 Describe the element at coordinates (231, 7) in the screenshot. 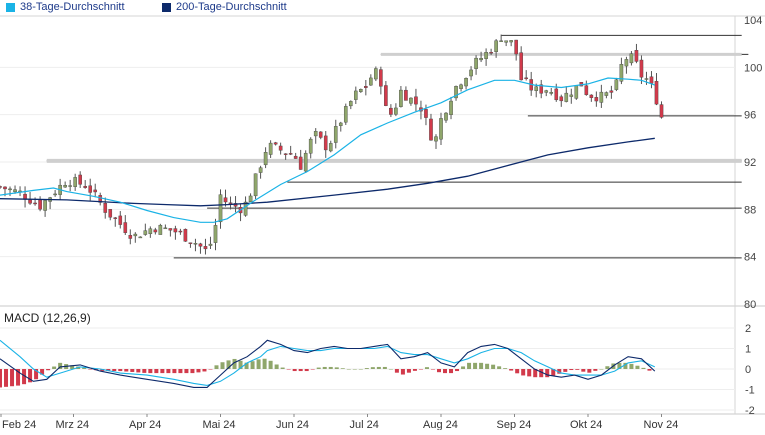

I see `legend-ma200-label: 200-Tage-Durchschnitt` at that location.